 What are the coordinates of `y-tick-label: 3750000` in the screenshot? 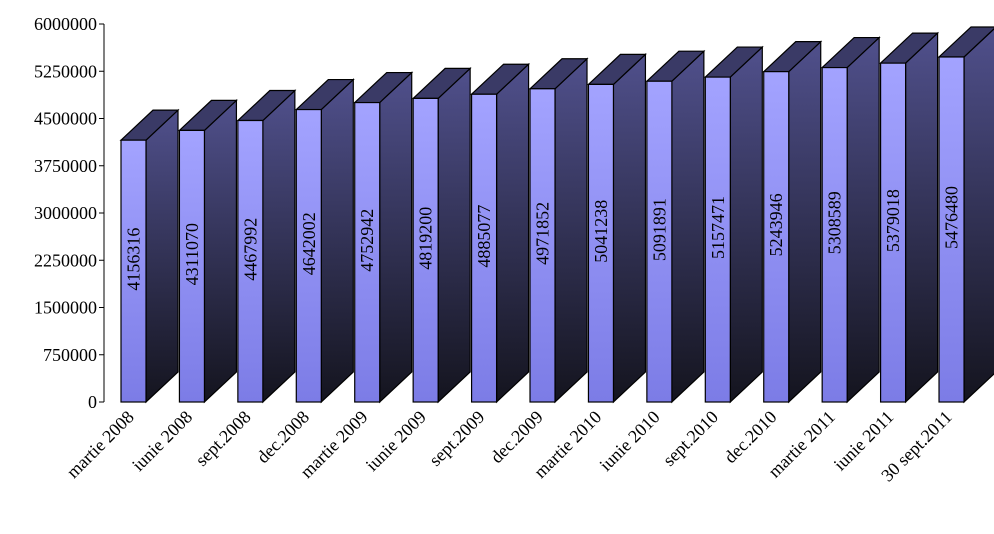 It's located at (65, 166).